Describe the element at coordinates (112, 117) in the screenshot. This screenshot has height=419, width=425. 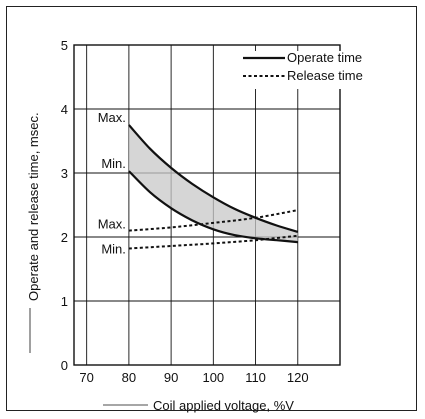
I see `operate-band-label: Max.` at that location.